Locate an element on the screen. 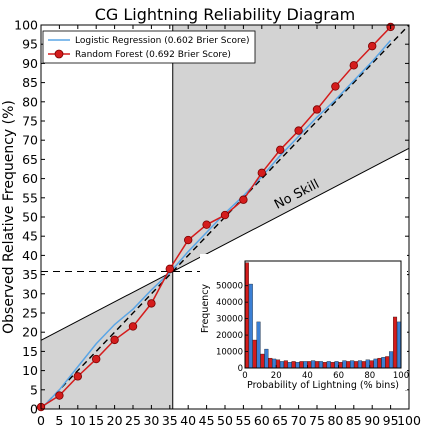  y-tick-label: 65 is located at coordinates (30, 159).